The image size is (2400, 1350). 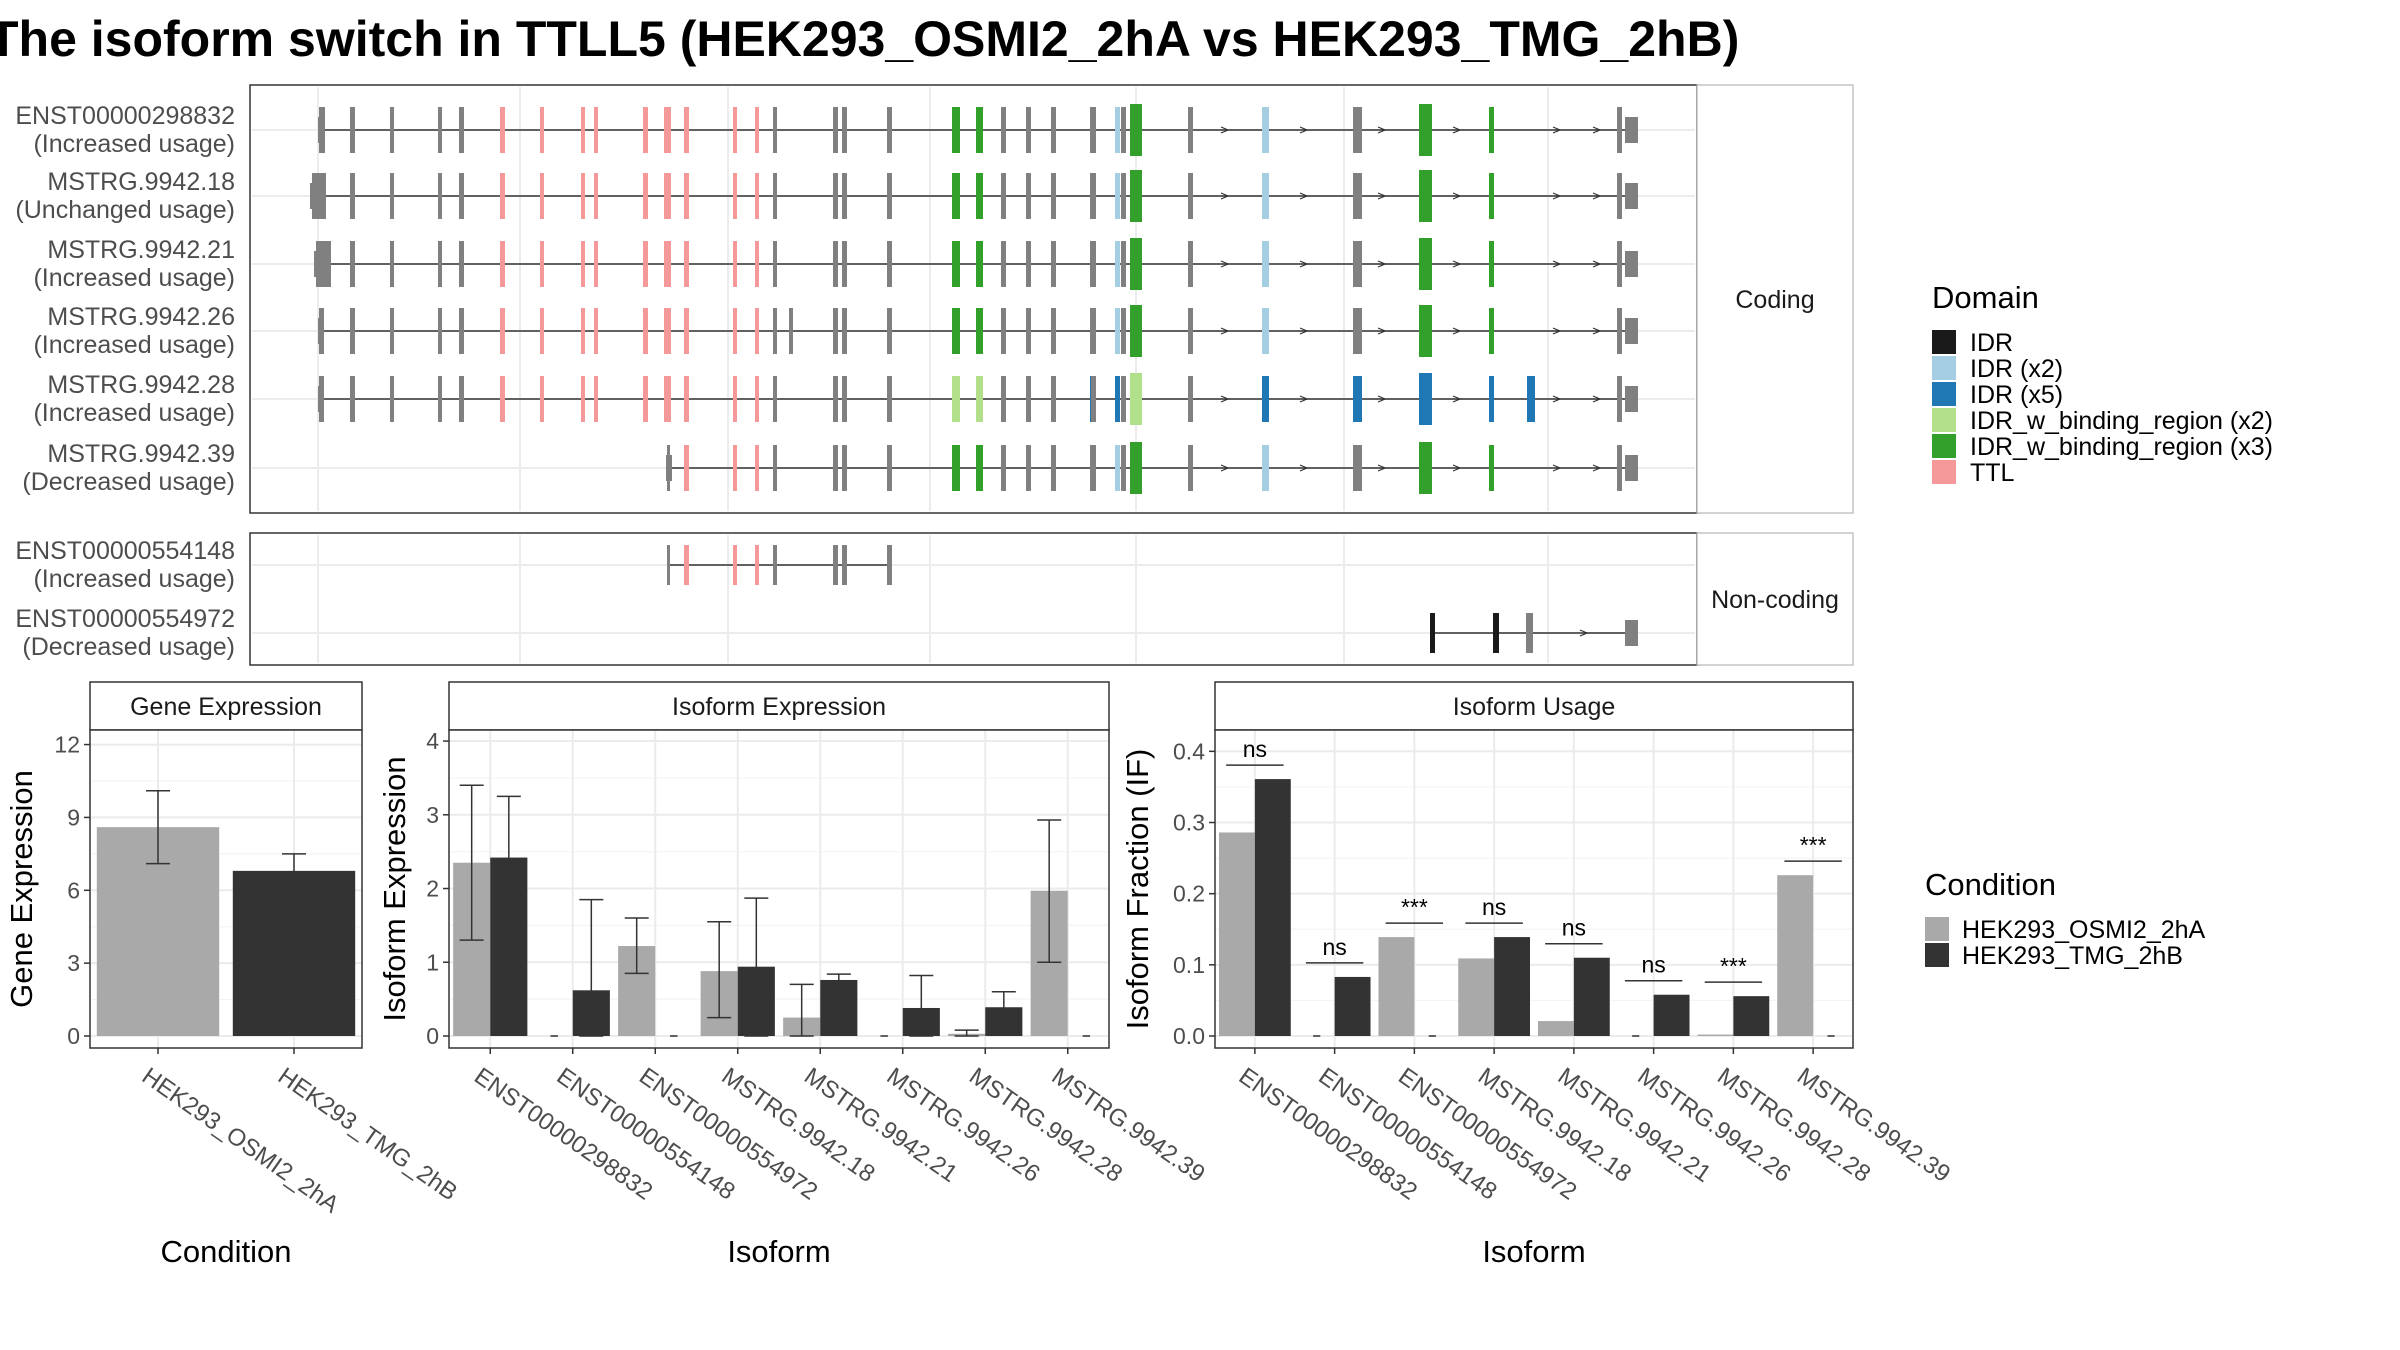 I want to click on domain-legend-label: IDR_w_binding_region (x2), so click(x=2121, y=421).